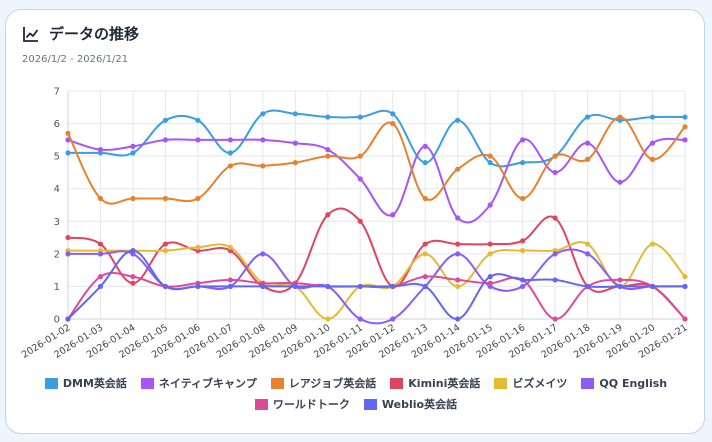  I want to click on legend-label: レアジョブ英会話, so click(332, 383).